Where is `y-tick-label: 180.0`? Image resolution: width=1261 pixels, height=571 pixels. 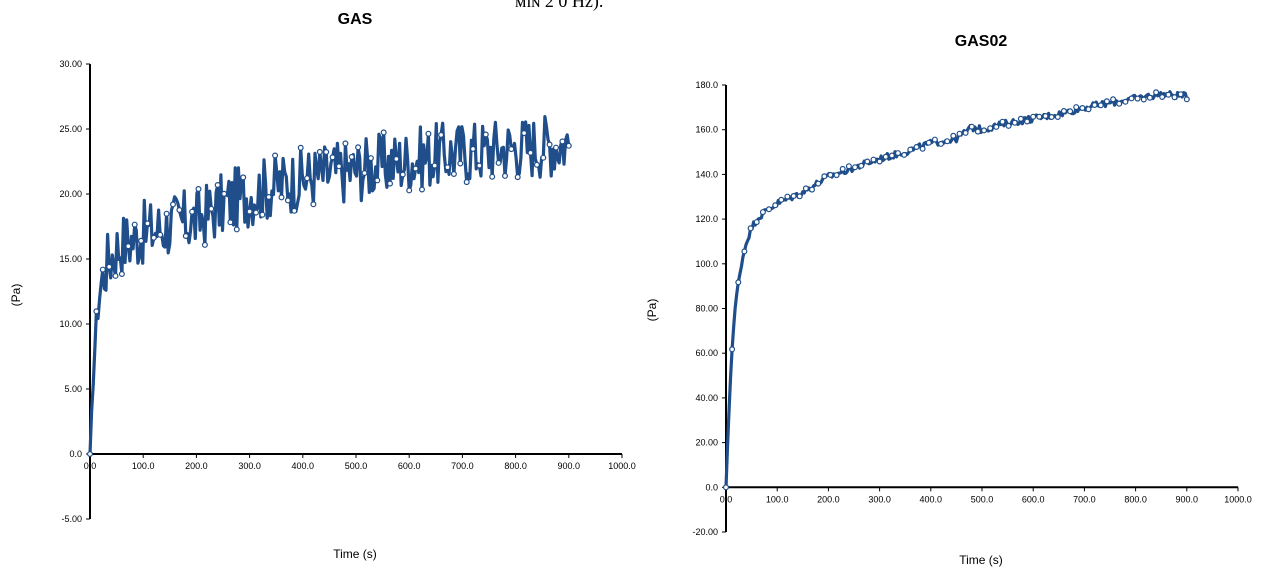 y-tick-label: 180.0 is located at coordinates (706, 85).